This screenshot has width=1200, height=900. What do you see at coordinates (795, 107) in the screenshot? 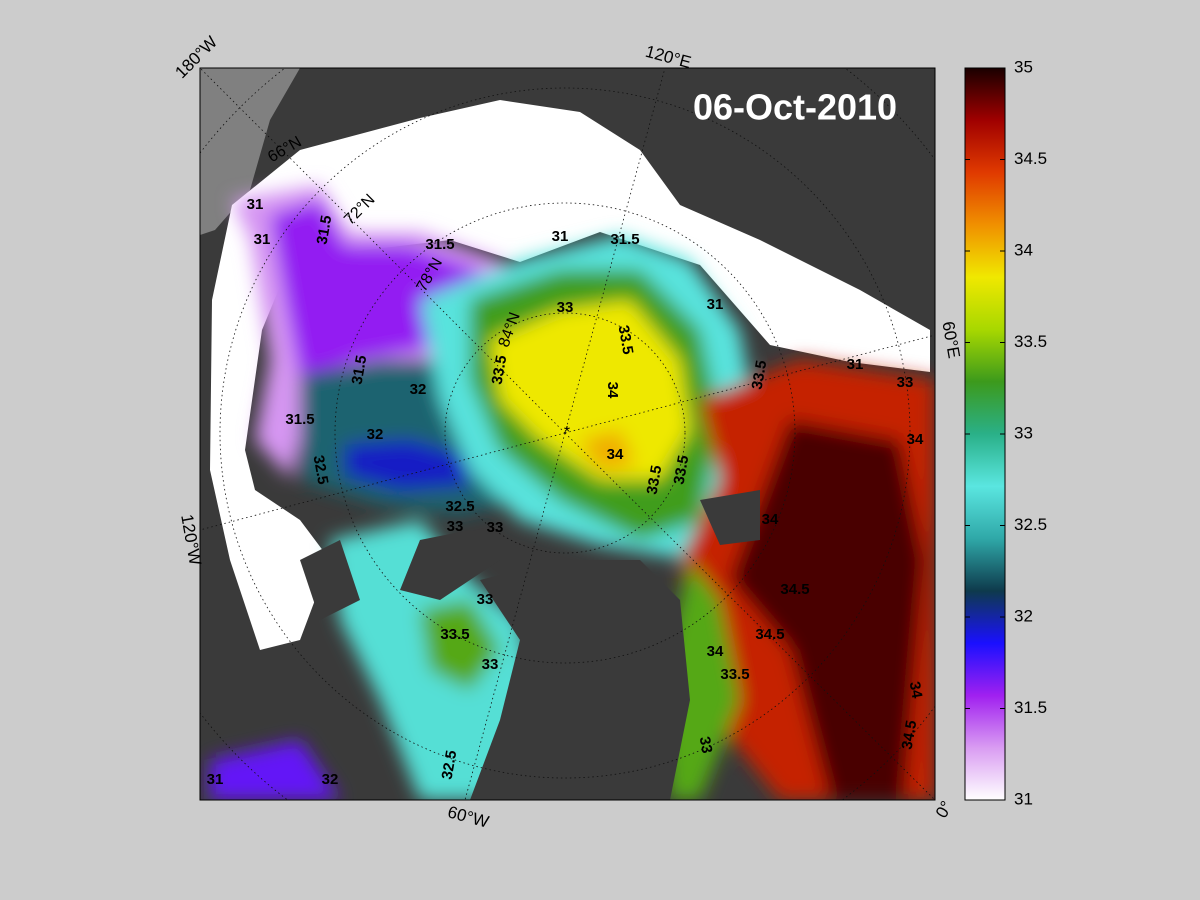
I see `date-label: 06-Oct-2010` at bounding box center [795, 107].